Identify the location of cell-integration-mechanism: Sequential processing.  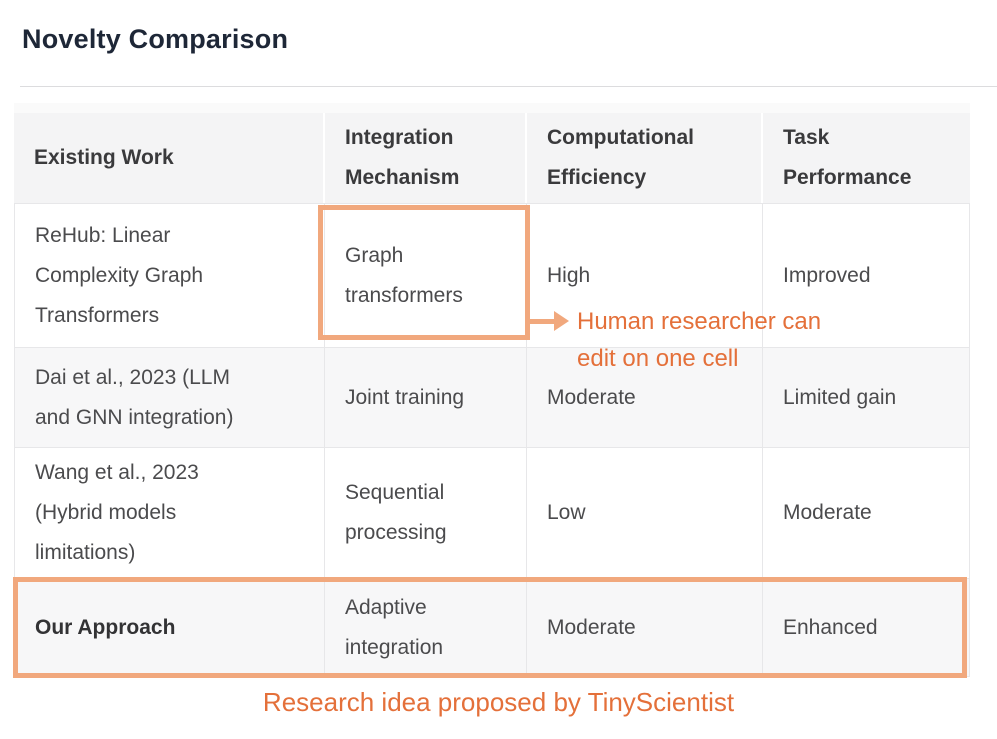
(426, 512).